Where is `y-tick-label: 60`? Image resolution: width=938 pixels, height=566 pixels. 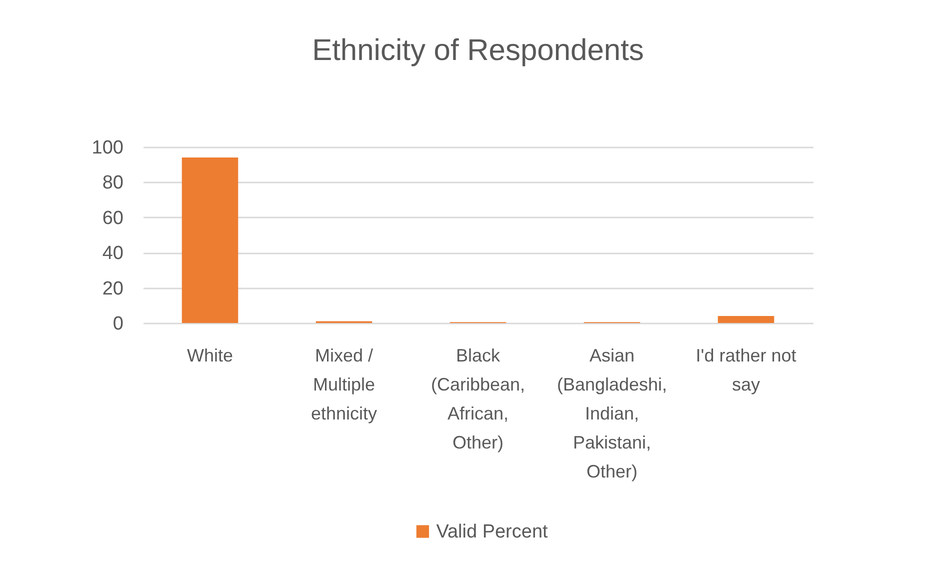
y-tick-label: 60 is located at coordinates (113, 218).